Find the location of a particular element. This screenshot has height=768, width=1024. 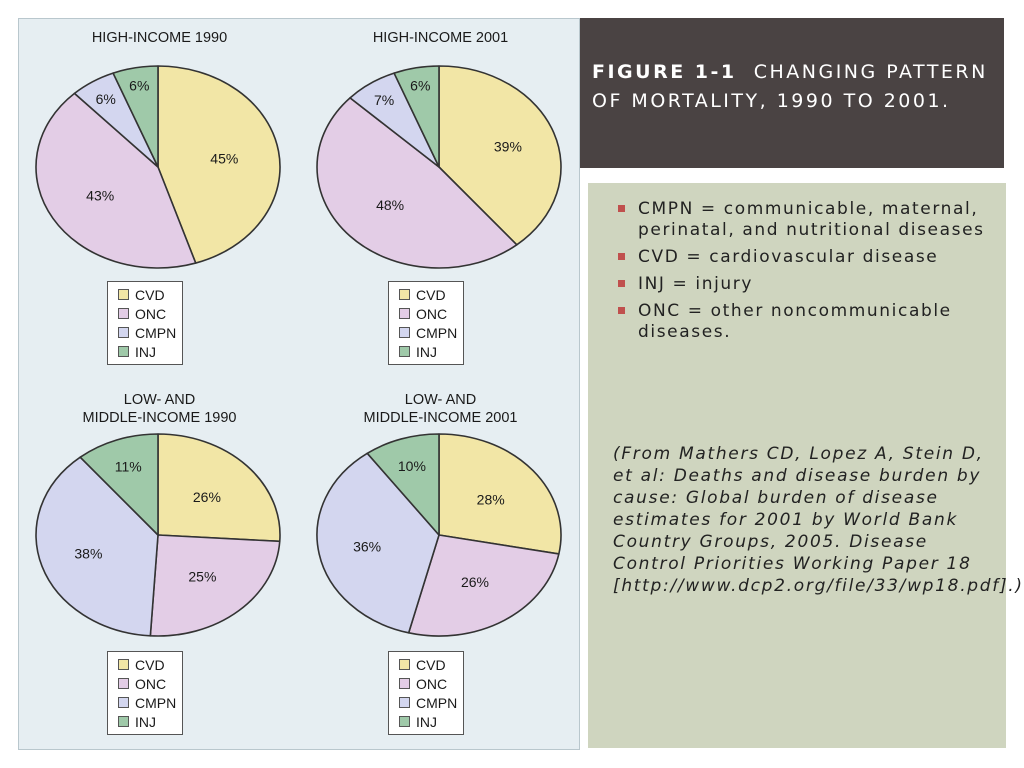

chart-title: HIGH-INCOME 1990 is located at coordinates (159, 38).